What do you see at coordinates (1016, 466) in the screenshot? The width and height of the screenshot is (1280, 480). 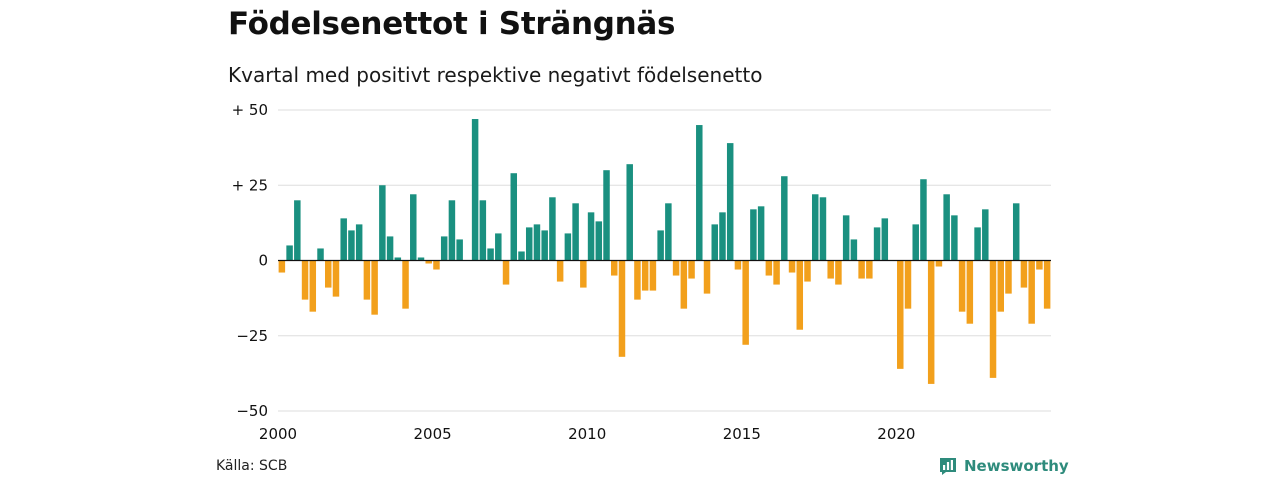 I see `brand-name: Newsworthy` at bounding box center [1016, 466].